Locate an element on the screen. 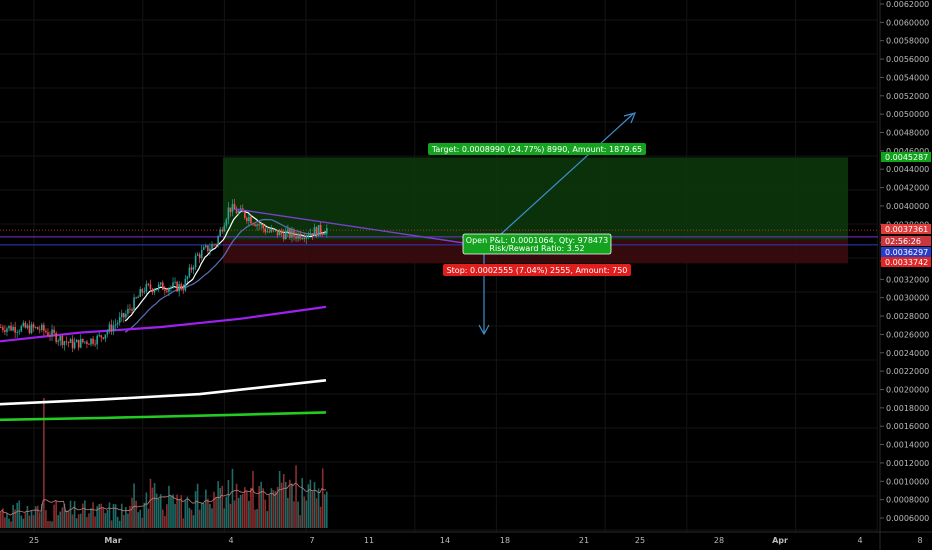 The width and height of the screenshot is (932, 550). price-tick-label: 0.0052000 is located at coordinates (907, 96).